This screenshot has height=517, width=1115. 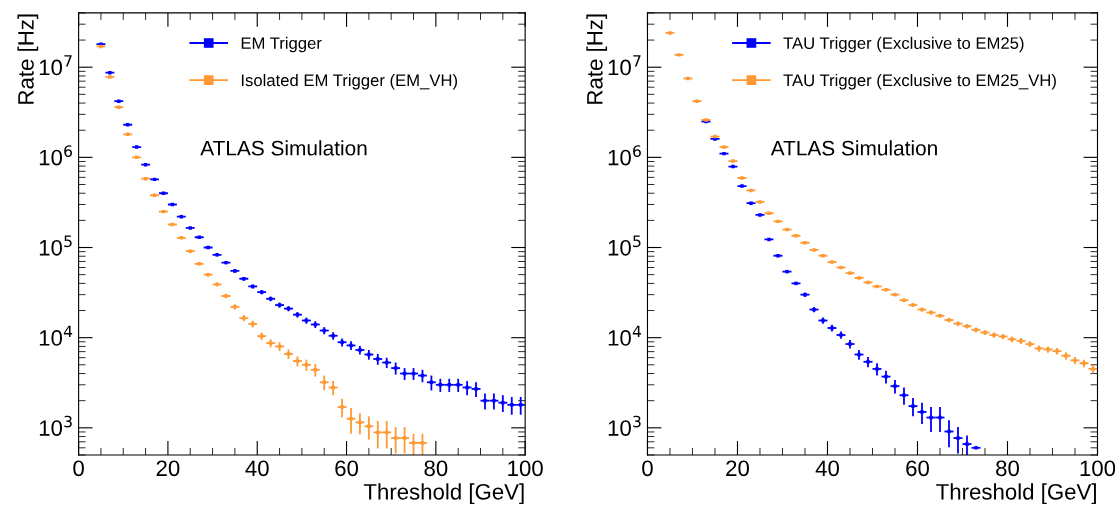 What do you see at coordinates (919, 81) in the screenshot?
I see `legend-label: TAU Trigger (Exclusive to EM25_VH)` at bounding box center [919, 81].